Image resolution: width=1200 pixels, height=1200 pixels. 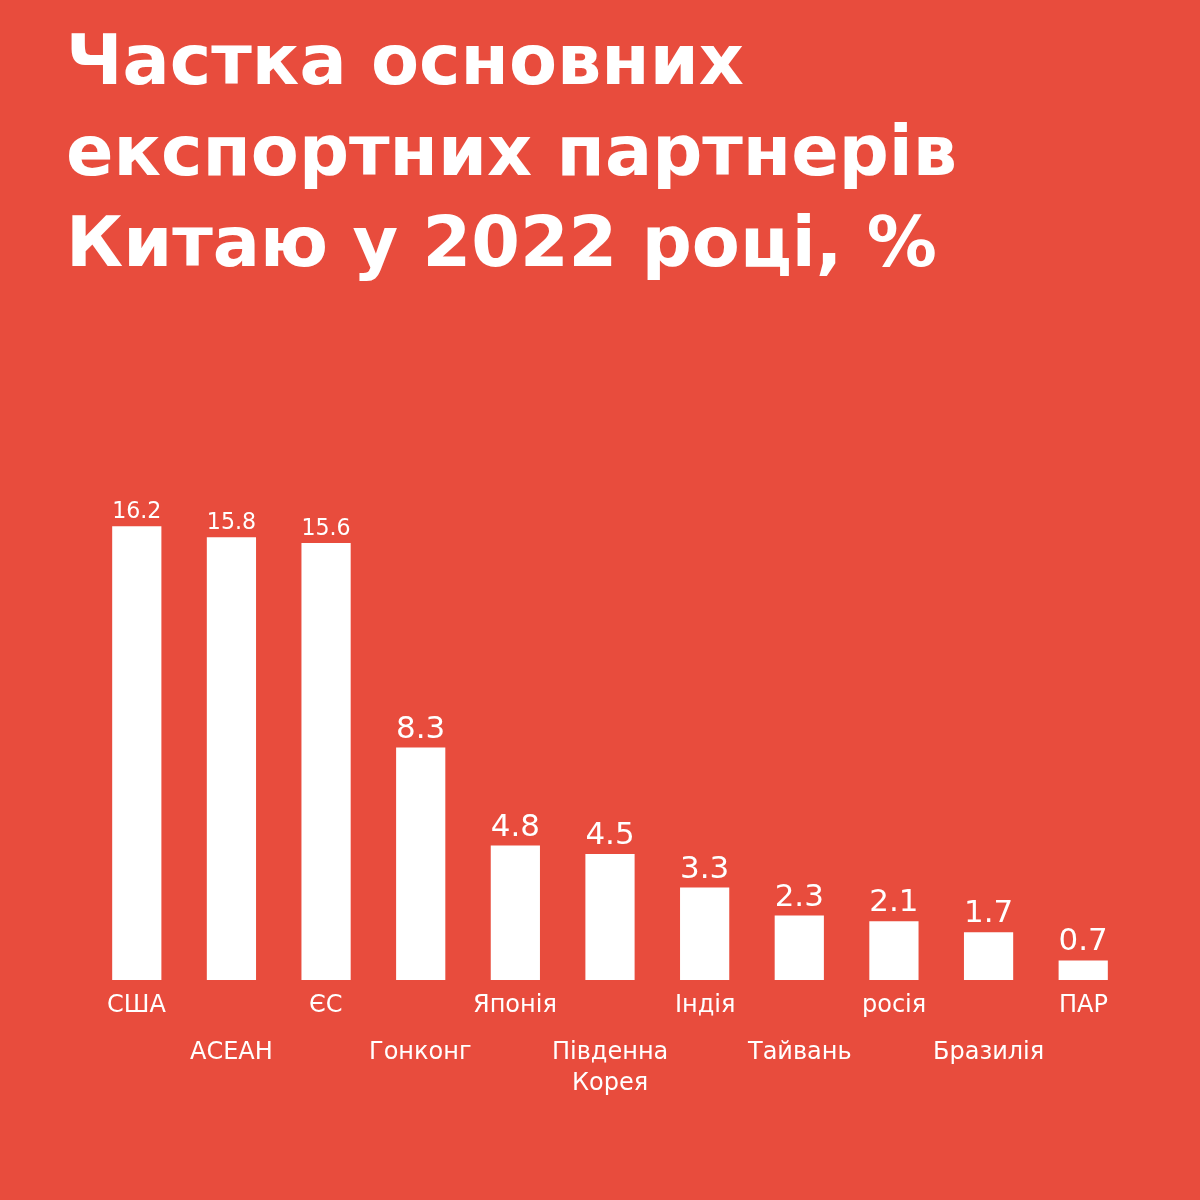 I want to click on data-label: 15.6, so click(x=326, y=526).